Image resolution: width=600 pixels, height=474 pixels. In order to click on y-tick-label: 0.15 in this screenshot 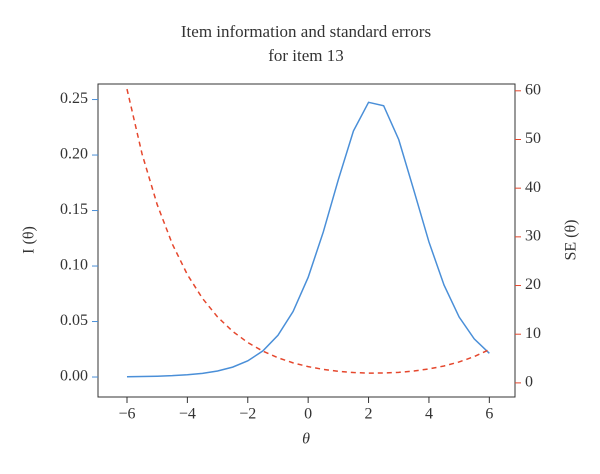, I will do `click(74, 209)`.